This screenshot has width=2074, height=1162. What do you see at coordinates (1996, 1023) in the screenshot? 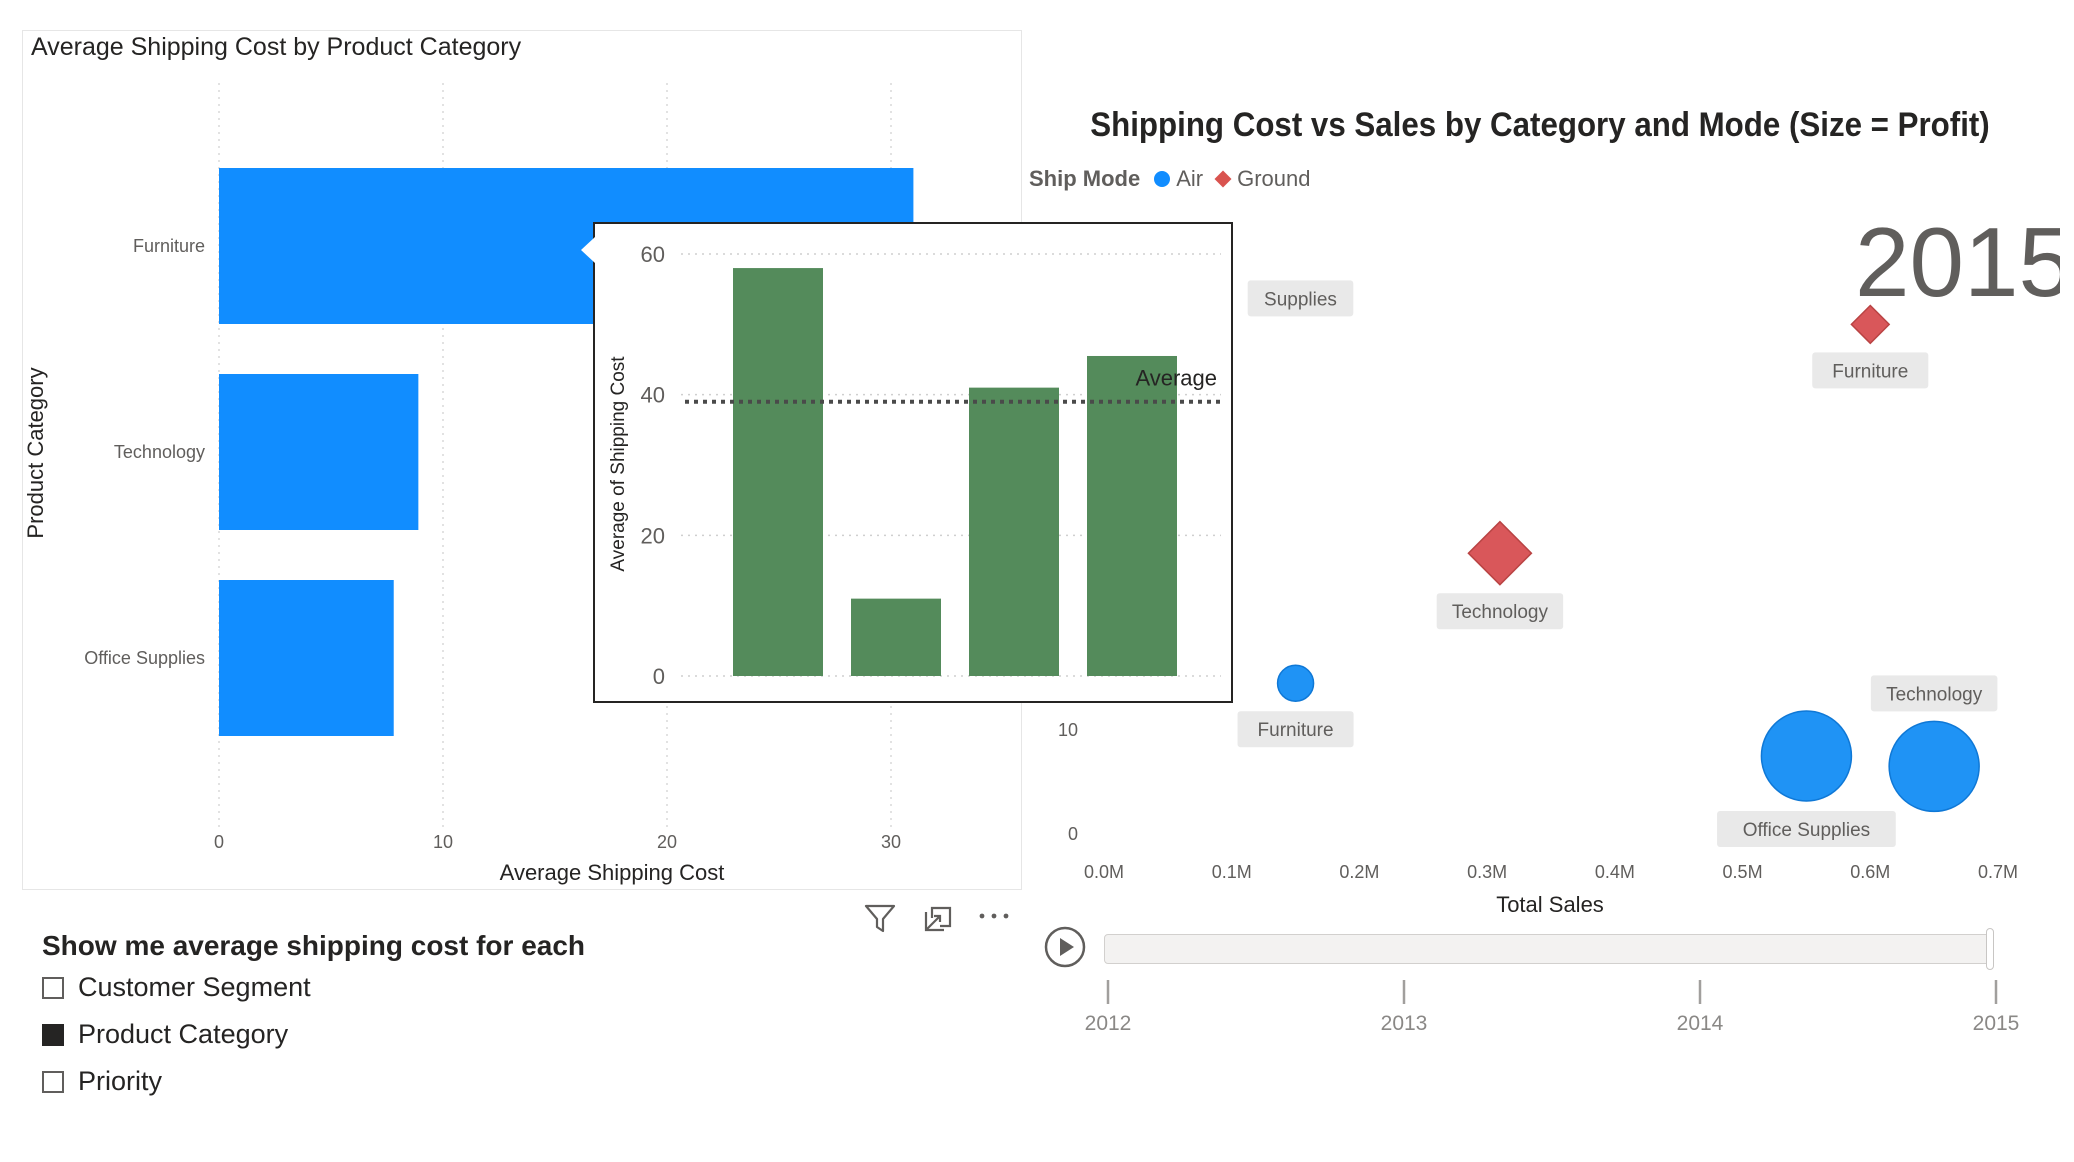
I see `play-axis-year-label: 2015` at bounding box center [1996, 1023].